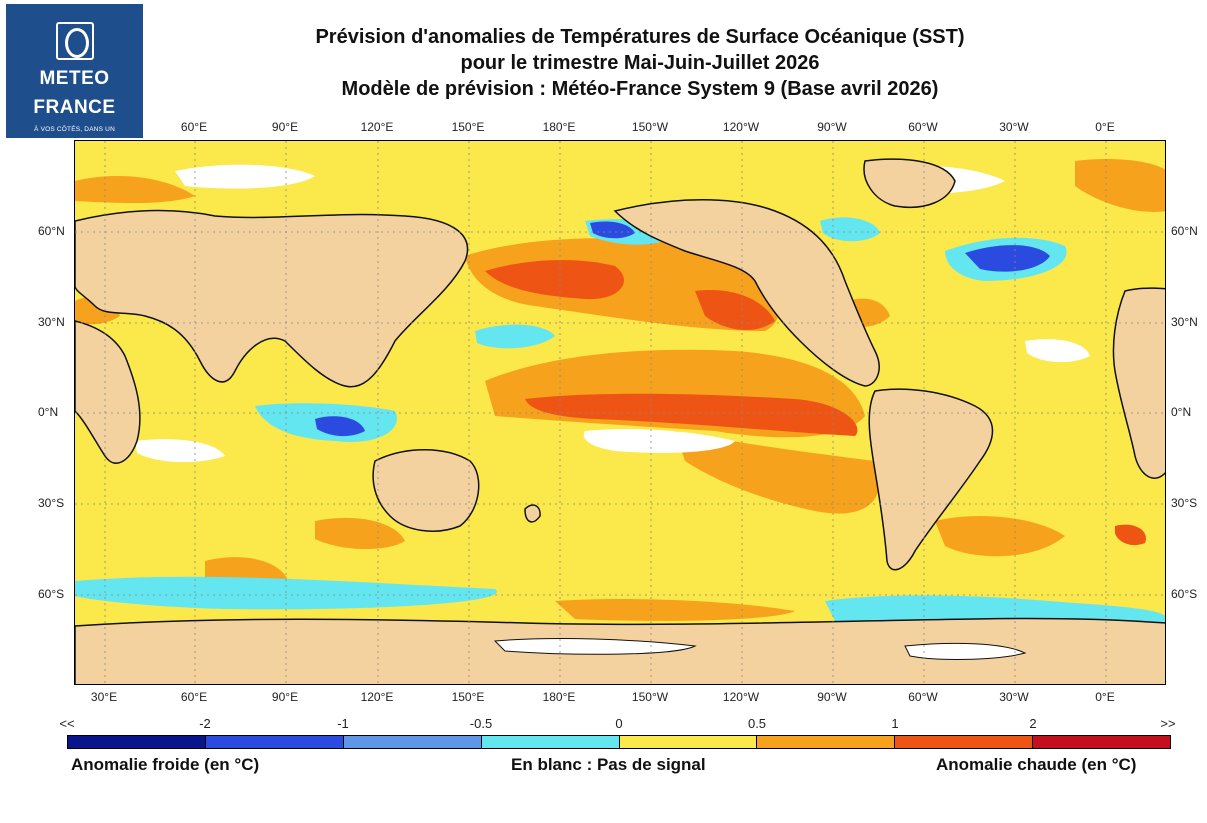 The height and width of the screenshot is (823, 1207). Describe the element at coordinates (1168, 723) in the screenshot. I see `colorbar-label: >>` at that location.